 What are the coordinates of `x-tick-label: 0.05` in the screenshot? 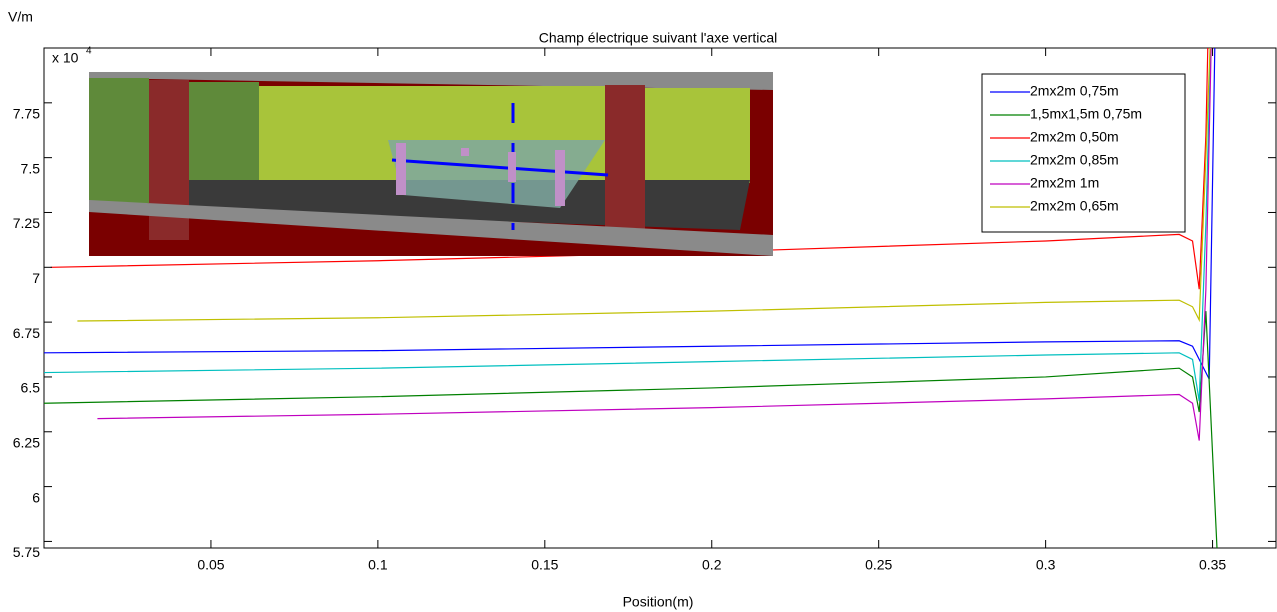 It's located at (210, 565).